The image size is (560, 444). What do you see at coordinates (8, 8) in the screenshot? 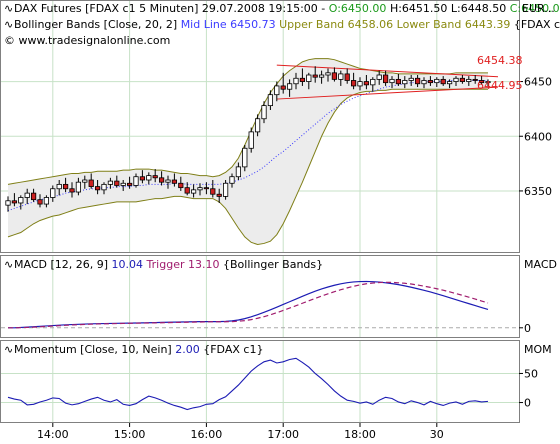
I see `price-header-icon: ∿` at bounding box center [8, 8].